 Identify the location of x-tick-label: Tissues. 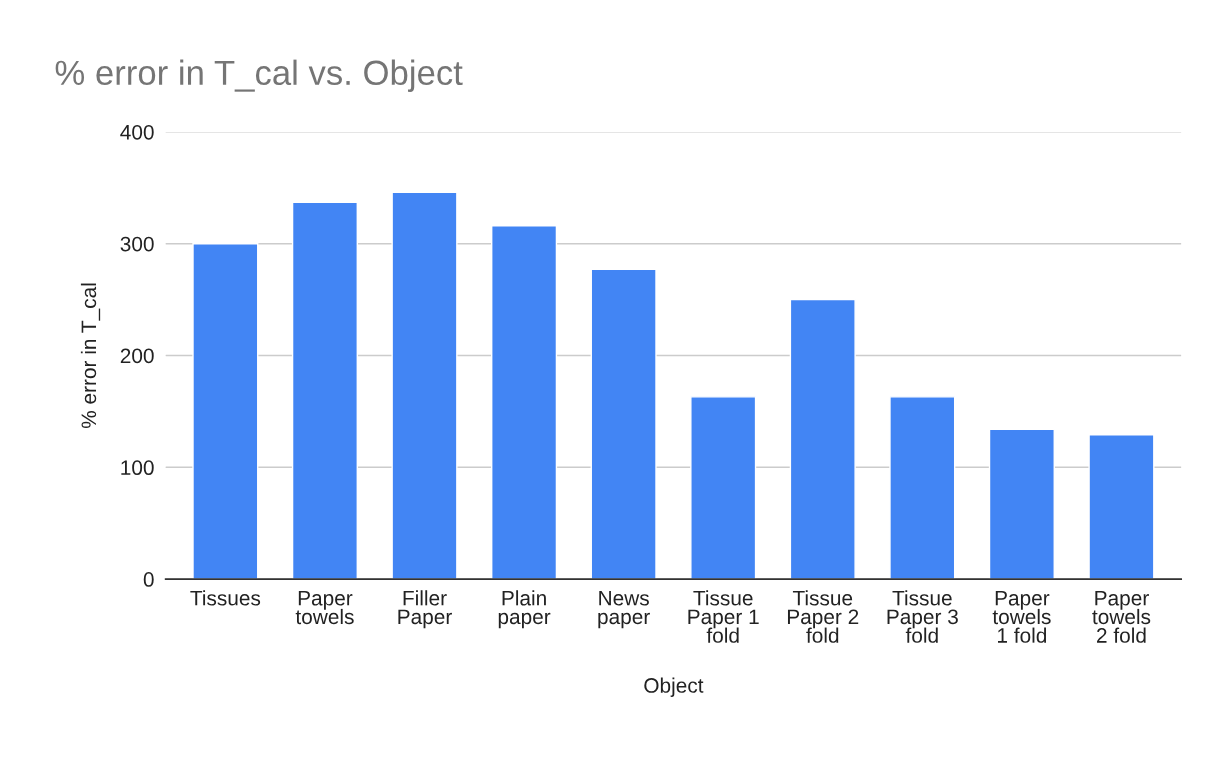
(225, 598).